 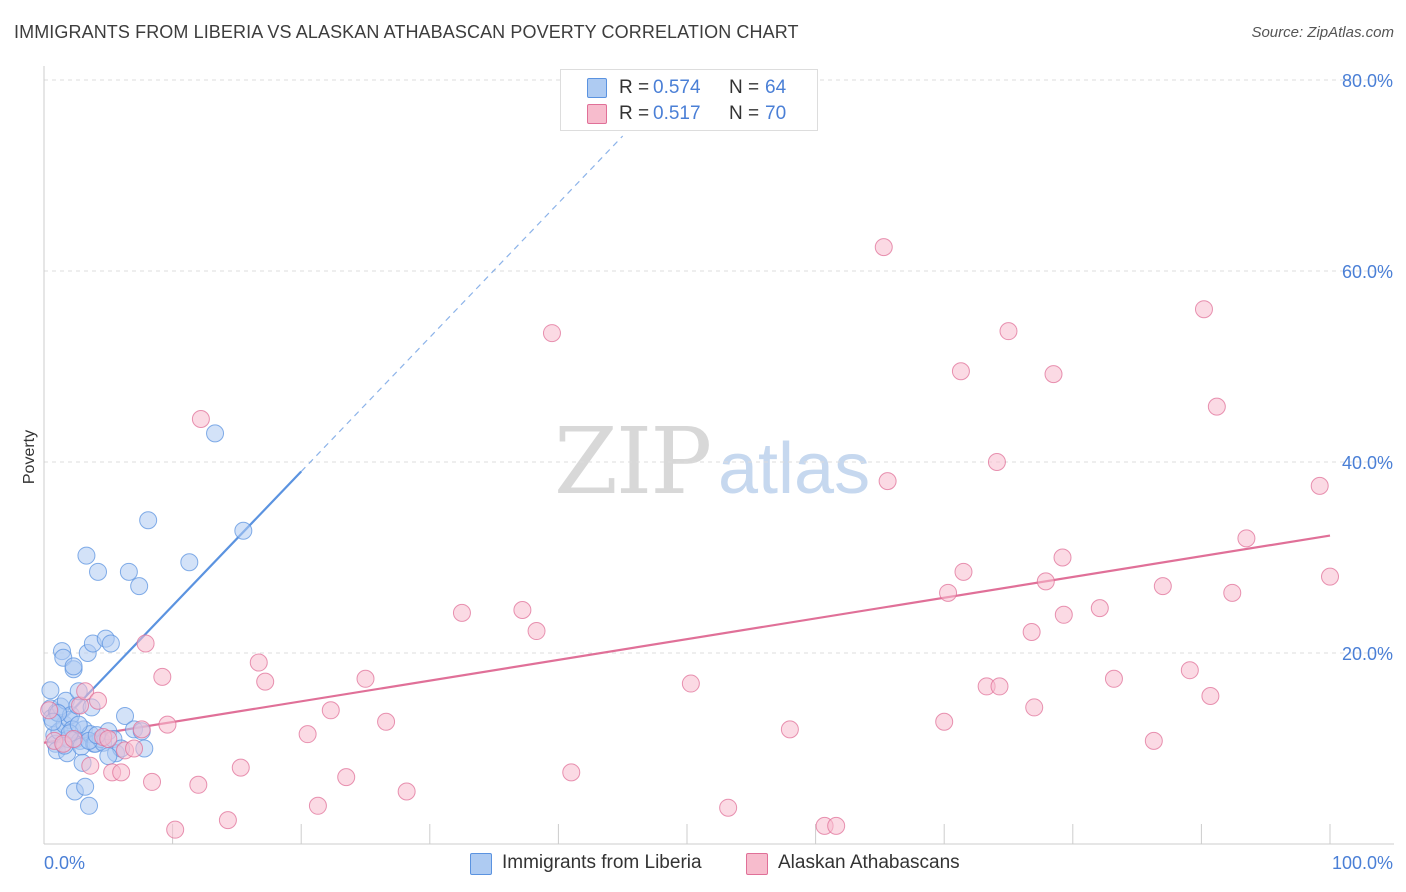 What do you see at coordinates (776, 87) in the screenshot?
I see `legend-n-value: 64` at bounding box center [776, 87].